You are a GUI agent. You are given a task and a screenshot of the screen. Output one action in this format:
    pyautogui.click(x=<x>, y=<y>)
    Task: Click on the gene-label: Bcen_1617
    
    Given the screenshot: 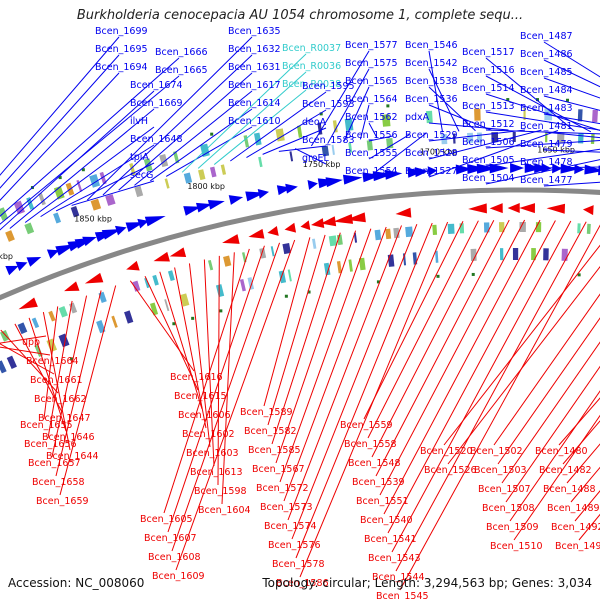 What is the action you would take?
    pyautogui.click(x=254, y=85)
    